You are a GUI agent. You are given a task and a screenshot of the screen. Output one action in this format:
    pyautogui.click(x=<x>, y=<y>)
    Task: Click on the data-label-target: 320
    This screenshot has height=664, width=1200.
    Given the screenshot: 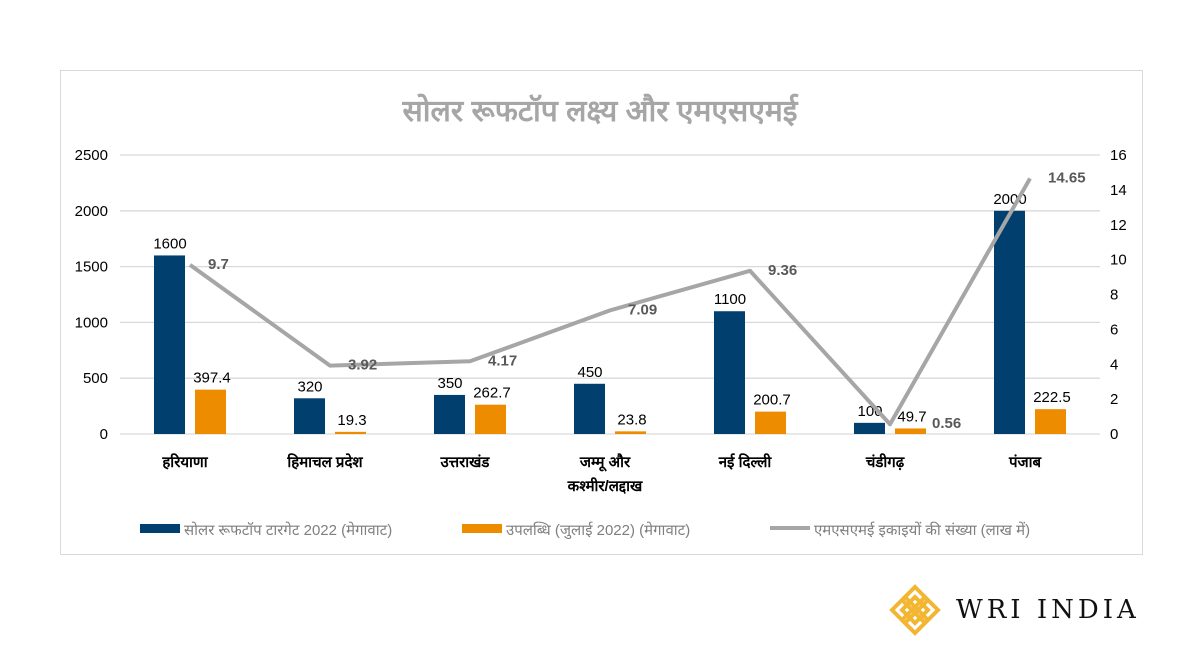 What is the action you would take?
    pyautogui.click(x=309, y=386)
    